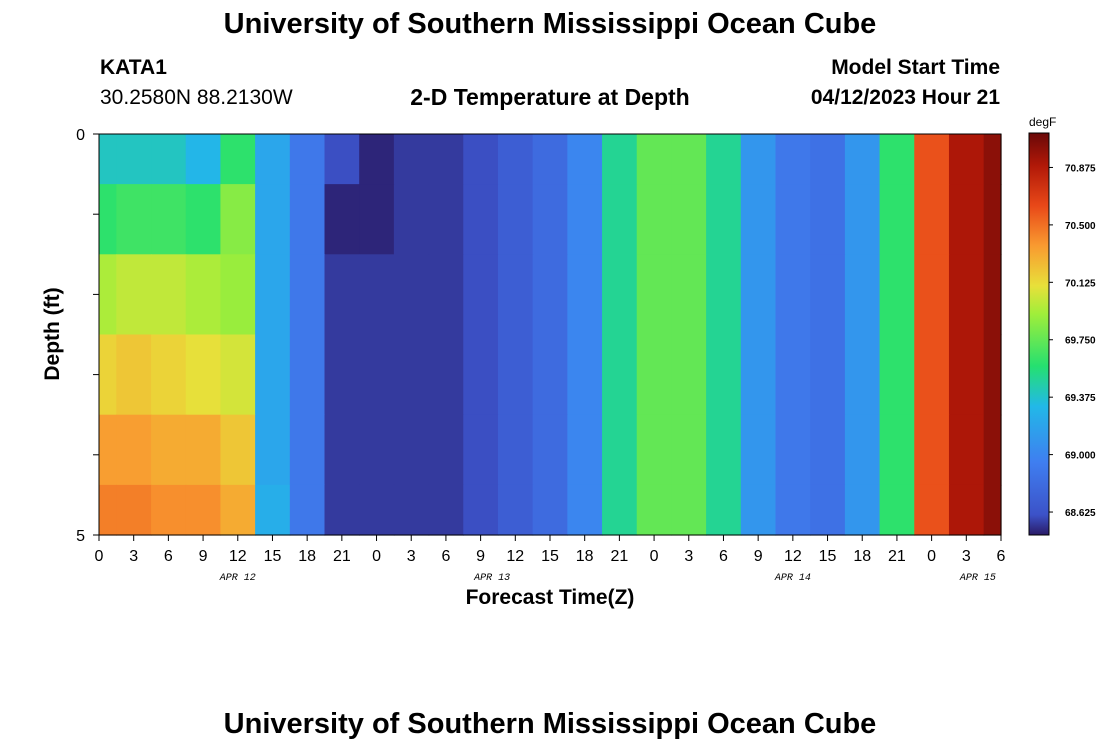  I want to click on x-tick-label: 12, so click(238, 556).